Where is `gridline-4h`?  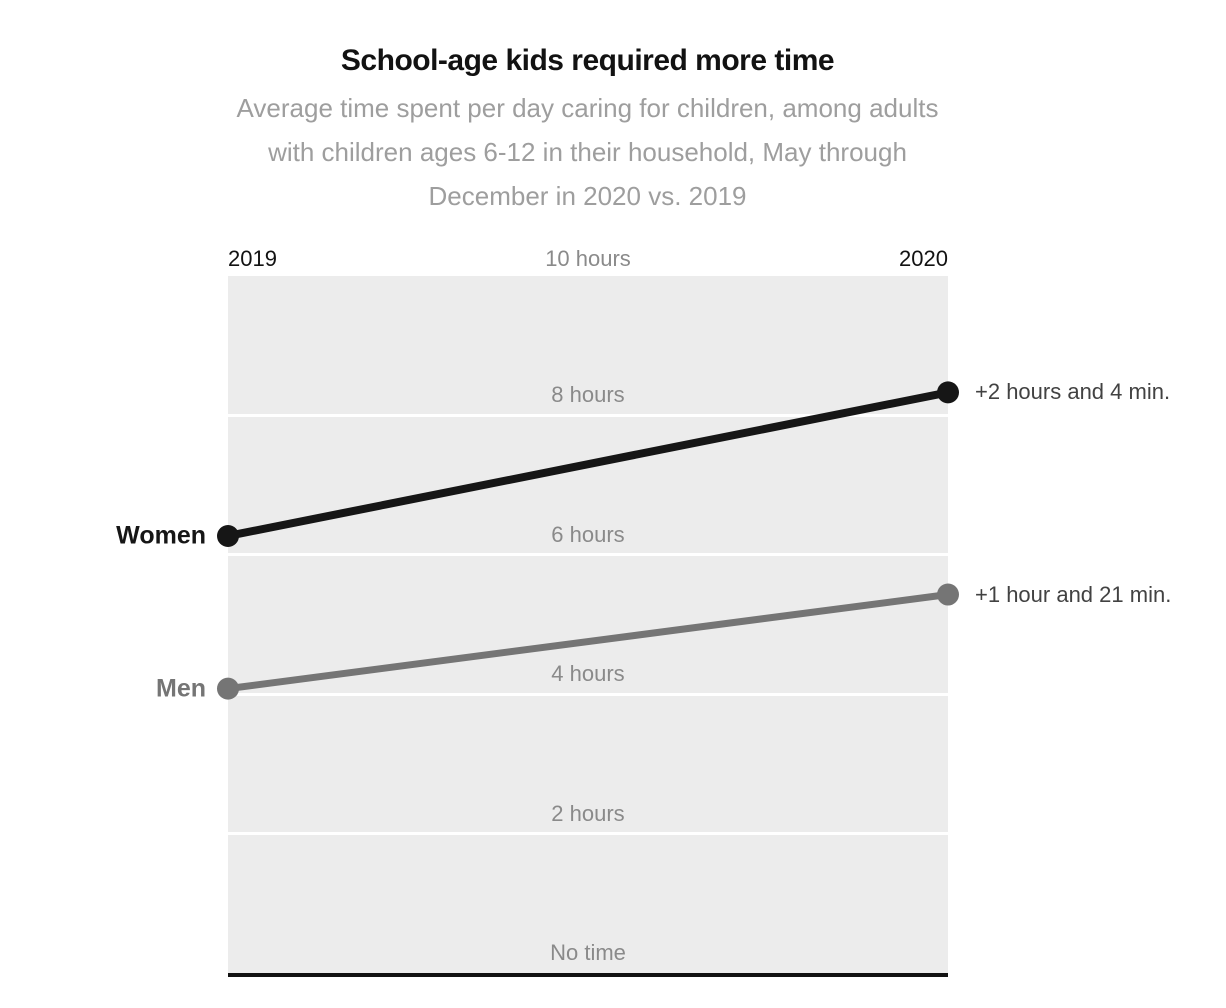
gridline-4h is located at coordinates (588, 694).